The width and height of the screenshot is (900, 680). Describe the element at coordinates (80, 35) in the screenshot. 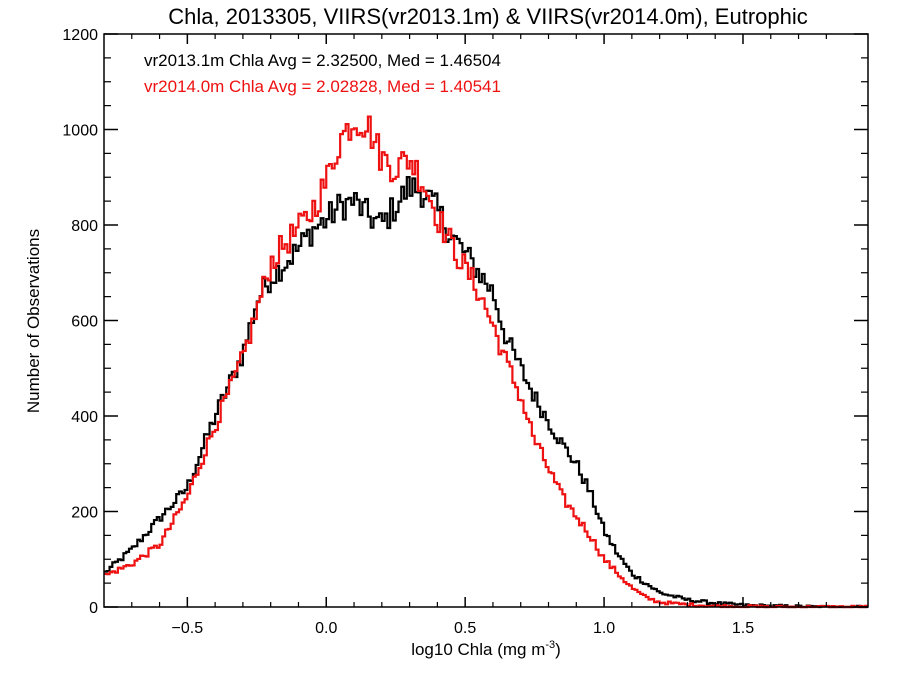

I see `y-tick-label: 1200` at that location.